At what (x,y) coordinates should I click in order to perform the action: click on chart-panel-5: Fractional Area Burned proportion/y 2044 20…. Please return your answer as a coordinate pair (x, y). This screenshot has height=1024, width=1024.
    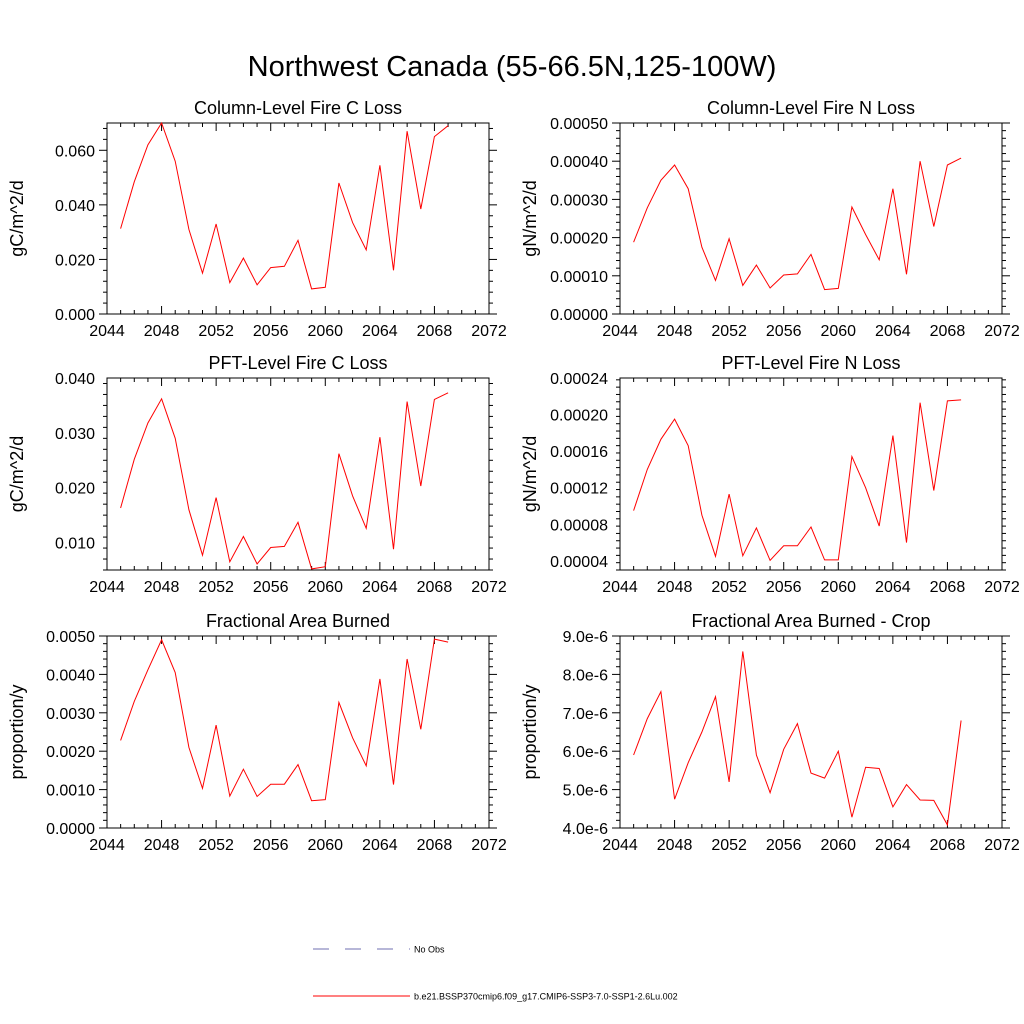
    Looking at the image, I should click on (257, 732).